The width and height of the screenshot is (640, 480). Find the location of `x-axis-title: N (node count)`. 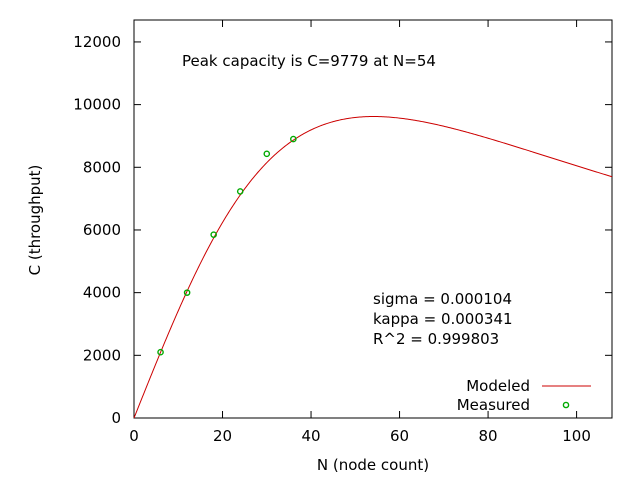

x-axis-title: N (node count) is located at coordinates (373, 465).